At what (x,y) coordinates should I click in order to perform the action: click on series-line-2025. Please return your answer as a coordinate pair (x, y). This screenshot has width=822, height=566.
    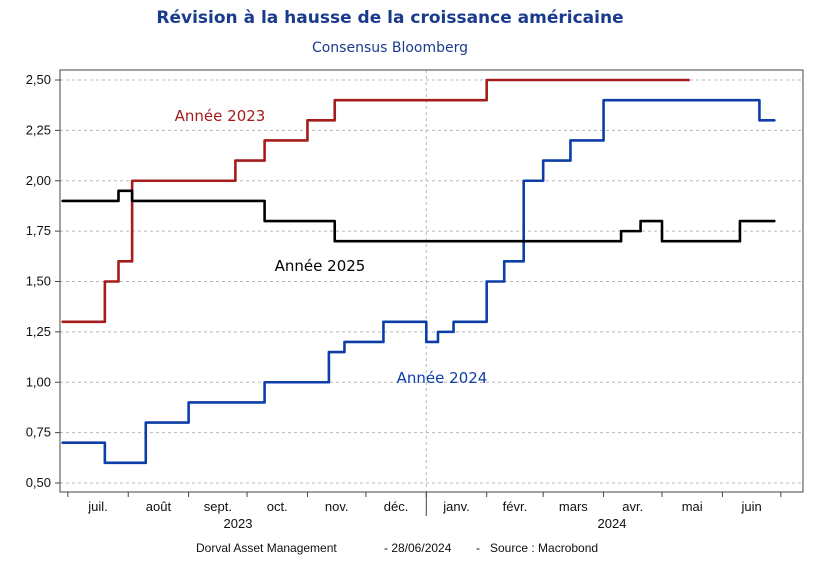
    Looking at the image, I should click on (418, 216).